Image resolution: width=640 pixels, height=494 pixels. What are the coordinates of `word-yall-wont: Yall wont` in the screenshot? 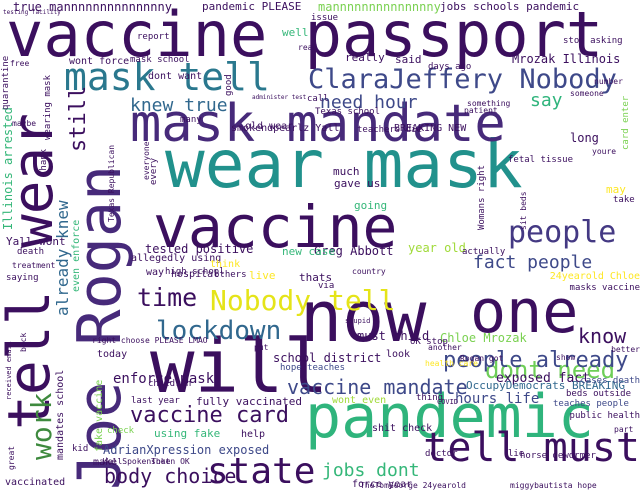 It's located at (36, 241).